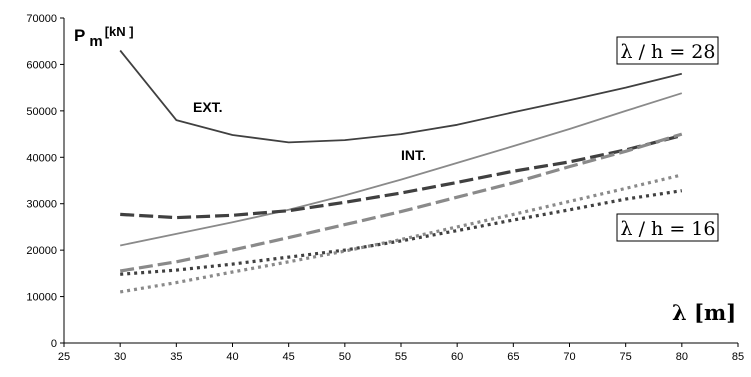  I want to click on x-axis-label: λ [m], so click(704, 312).